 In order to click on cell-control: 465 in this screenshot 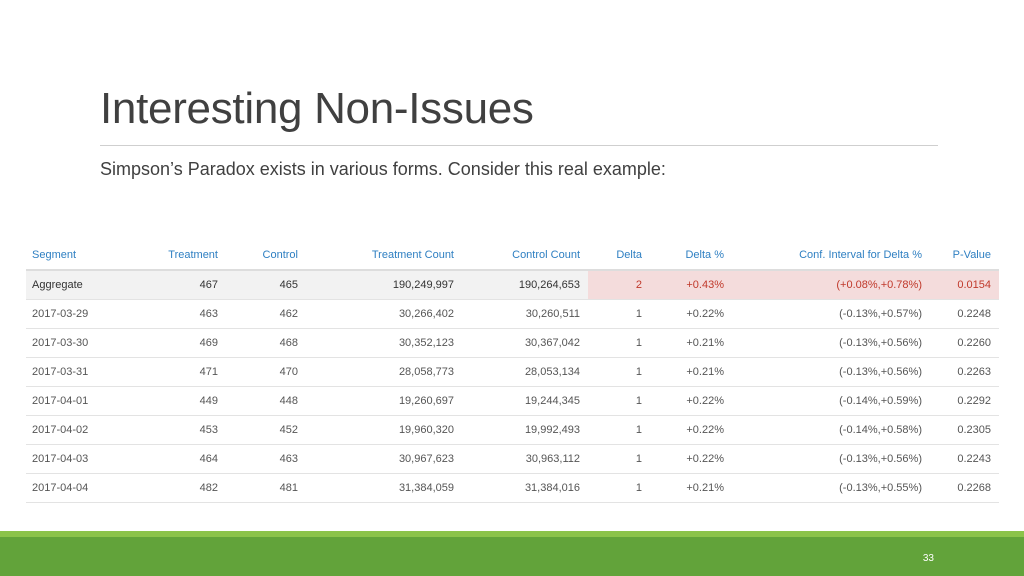, I will do `click(266, 285)`.